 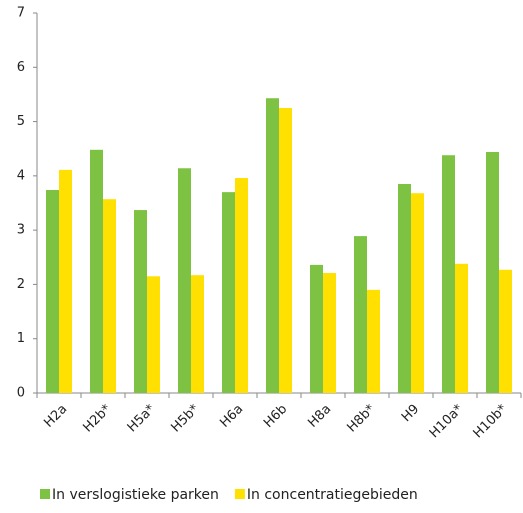 I want to click on x-tick-label: H8a, so click(x=319, y=416).